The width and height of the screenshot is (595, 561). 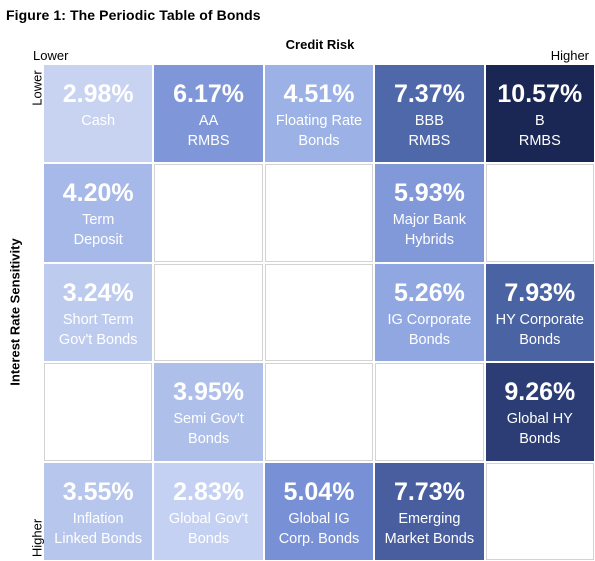 I want to click on bond-label: Emerging, so click(x=429, y=518).